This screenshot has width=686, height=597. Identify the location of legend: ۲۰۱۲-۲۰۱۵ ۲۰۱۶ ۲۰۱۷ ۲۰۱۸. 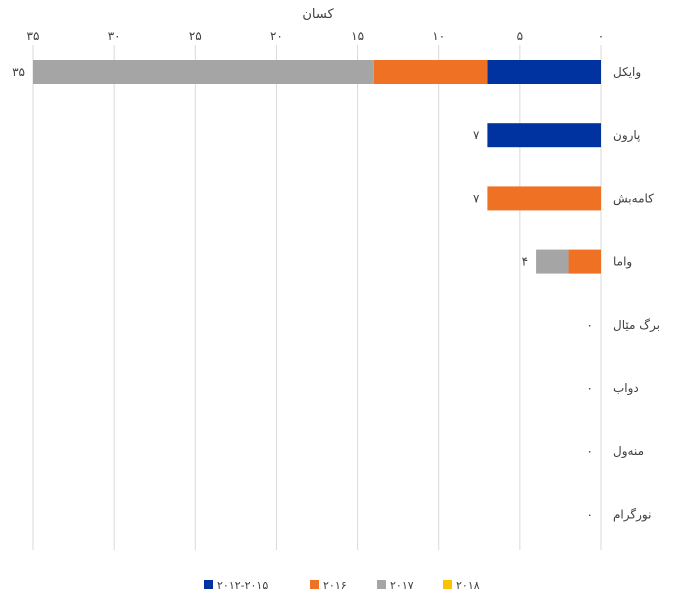
(342, 585).